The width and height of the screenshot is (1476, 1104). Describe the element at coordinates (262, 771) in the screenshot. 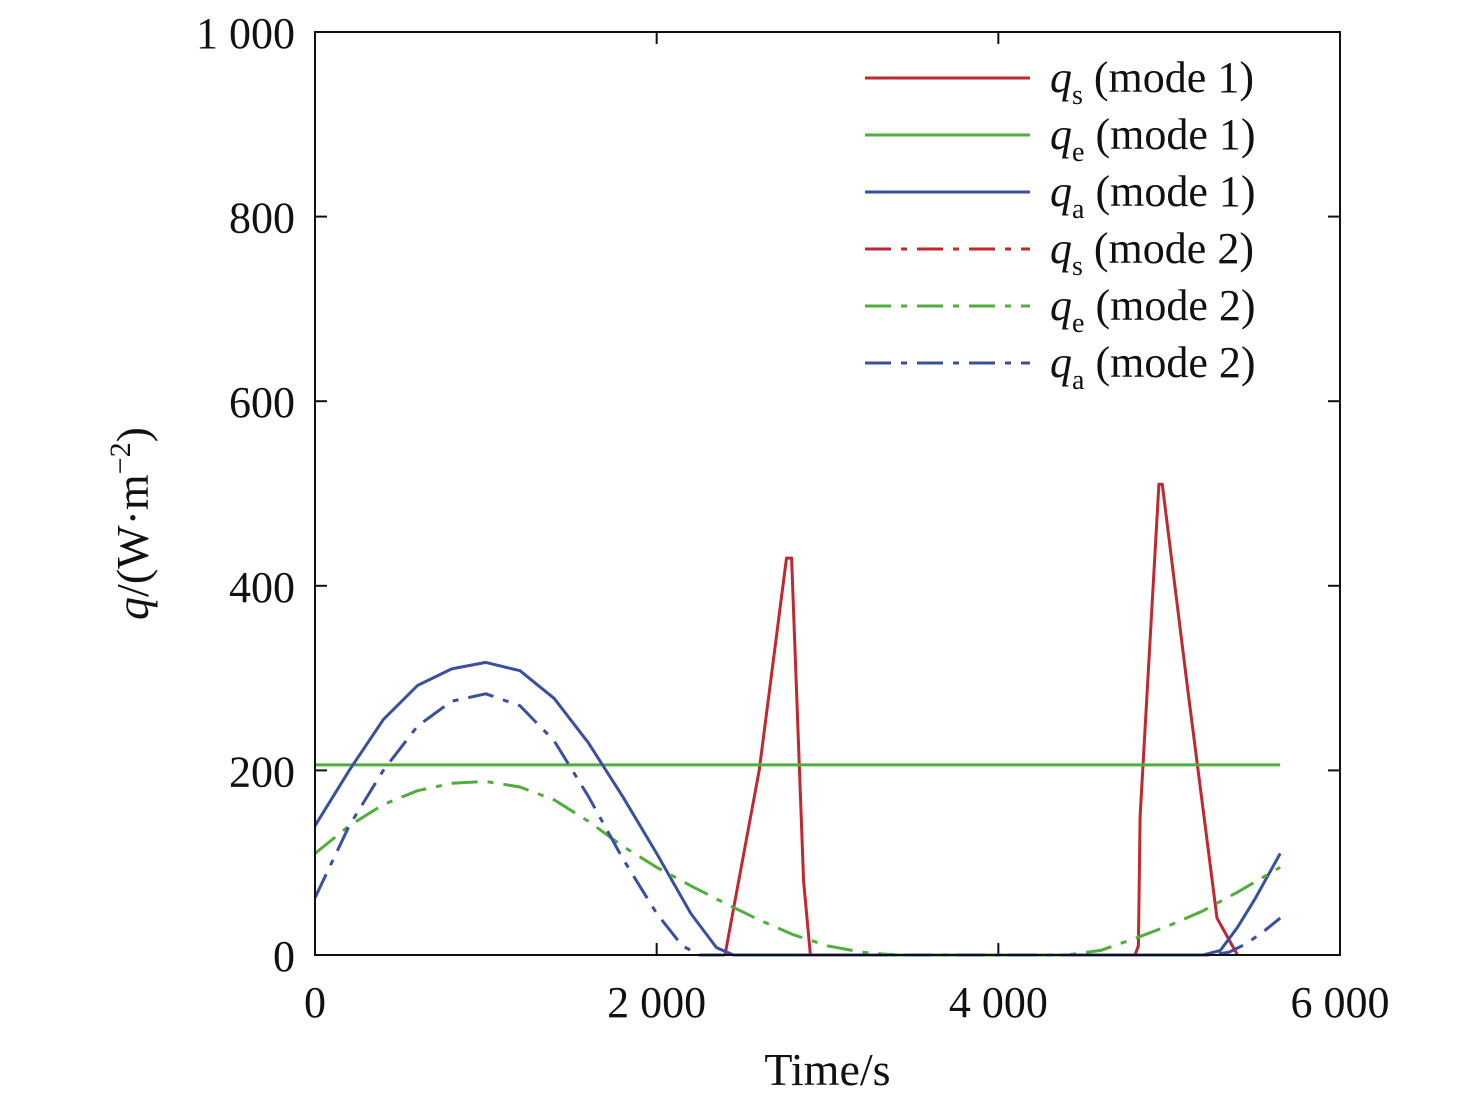

I see `y-tick-label: 200` at that location.